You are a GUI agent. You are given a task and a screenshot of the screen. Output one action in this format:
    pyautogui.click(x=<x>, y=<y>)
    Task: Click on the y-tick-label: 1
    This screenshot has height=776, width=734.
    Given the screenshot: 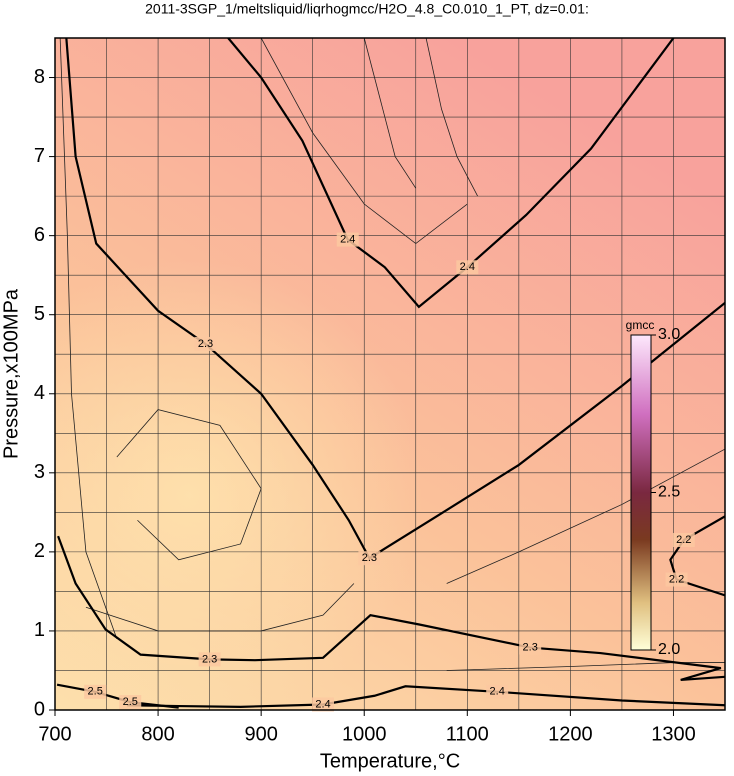 What is the action you would take?
    pyautogui.click(x=39, y=630)
    